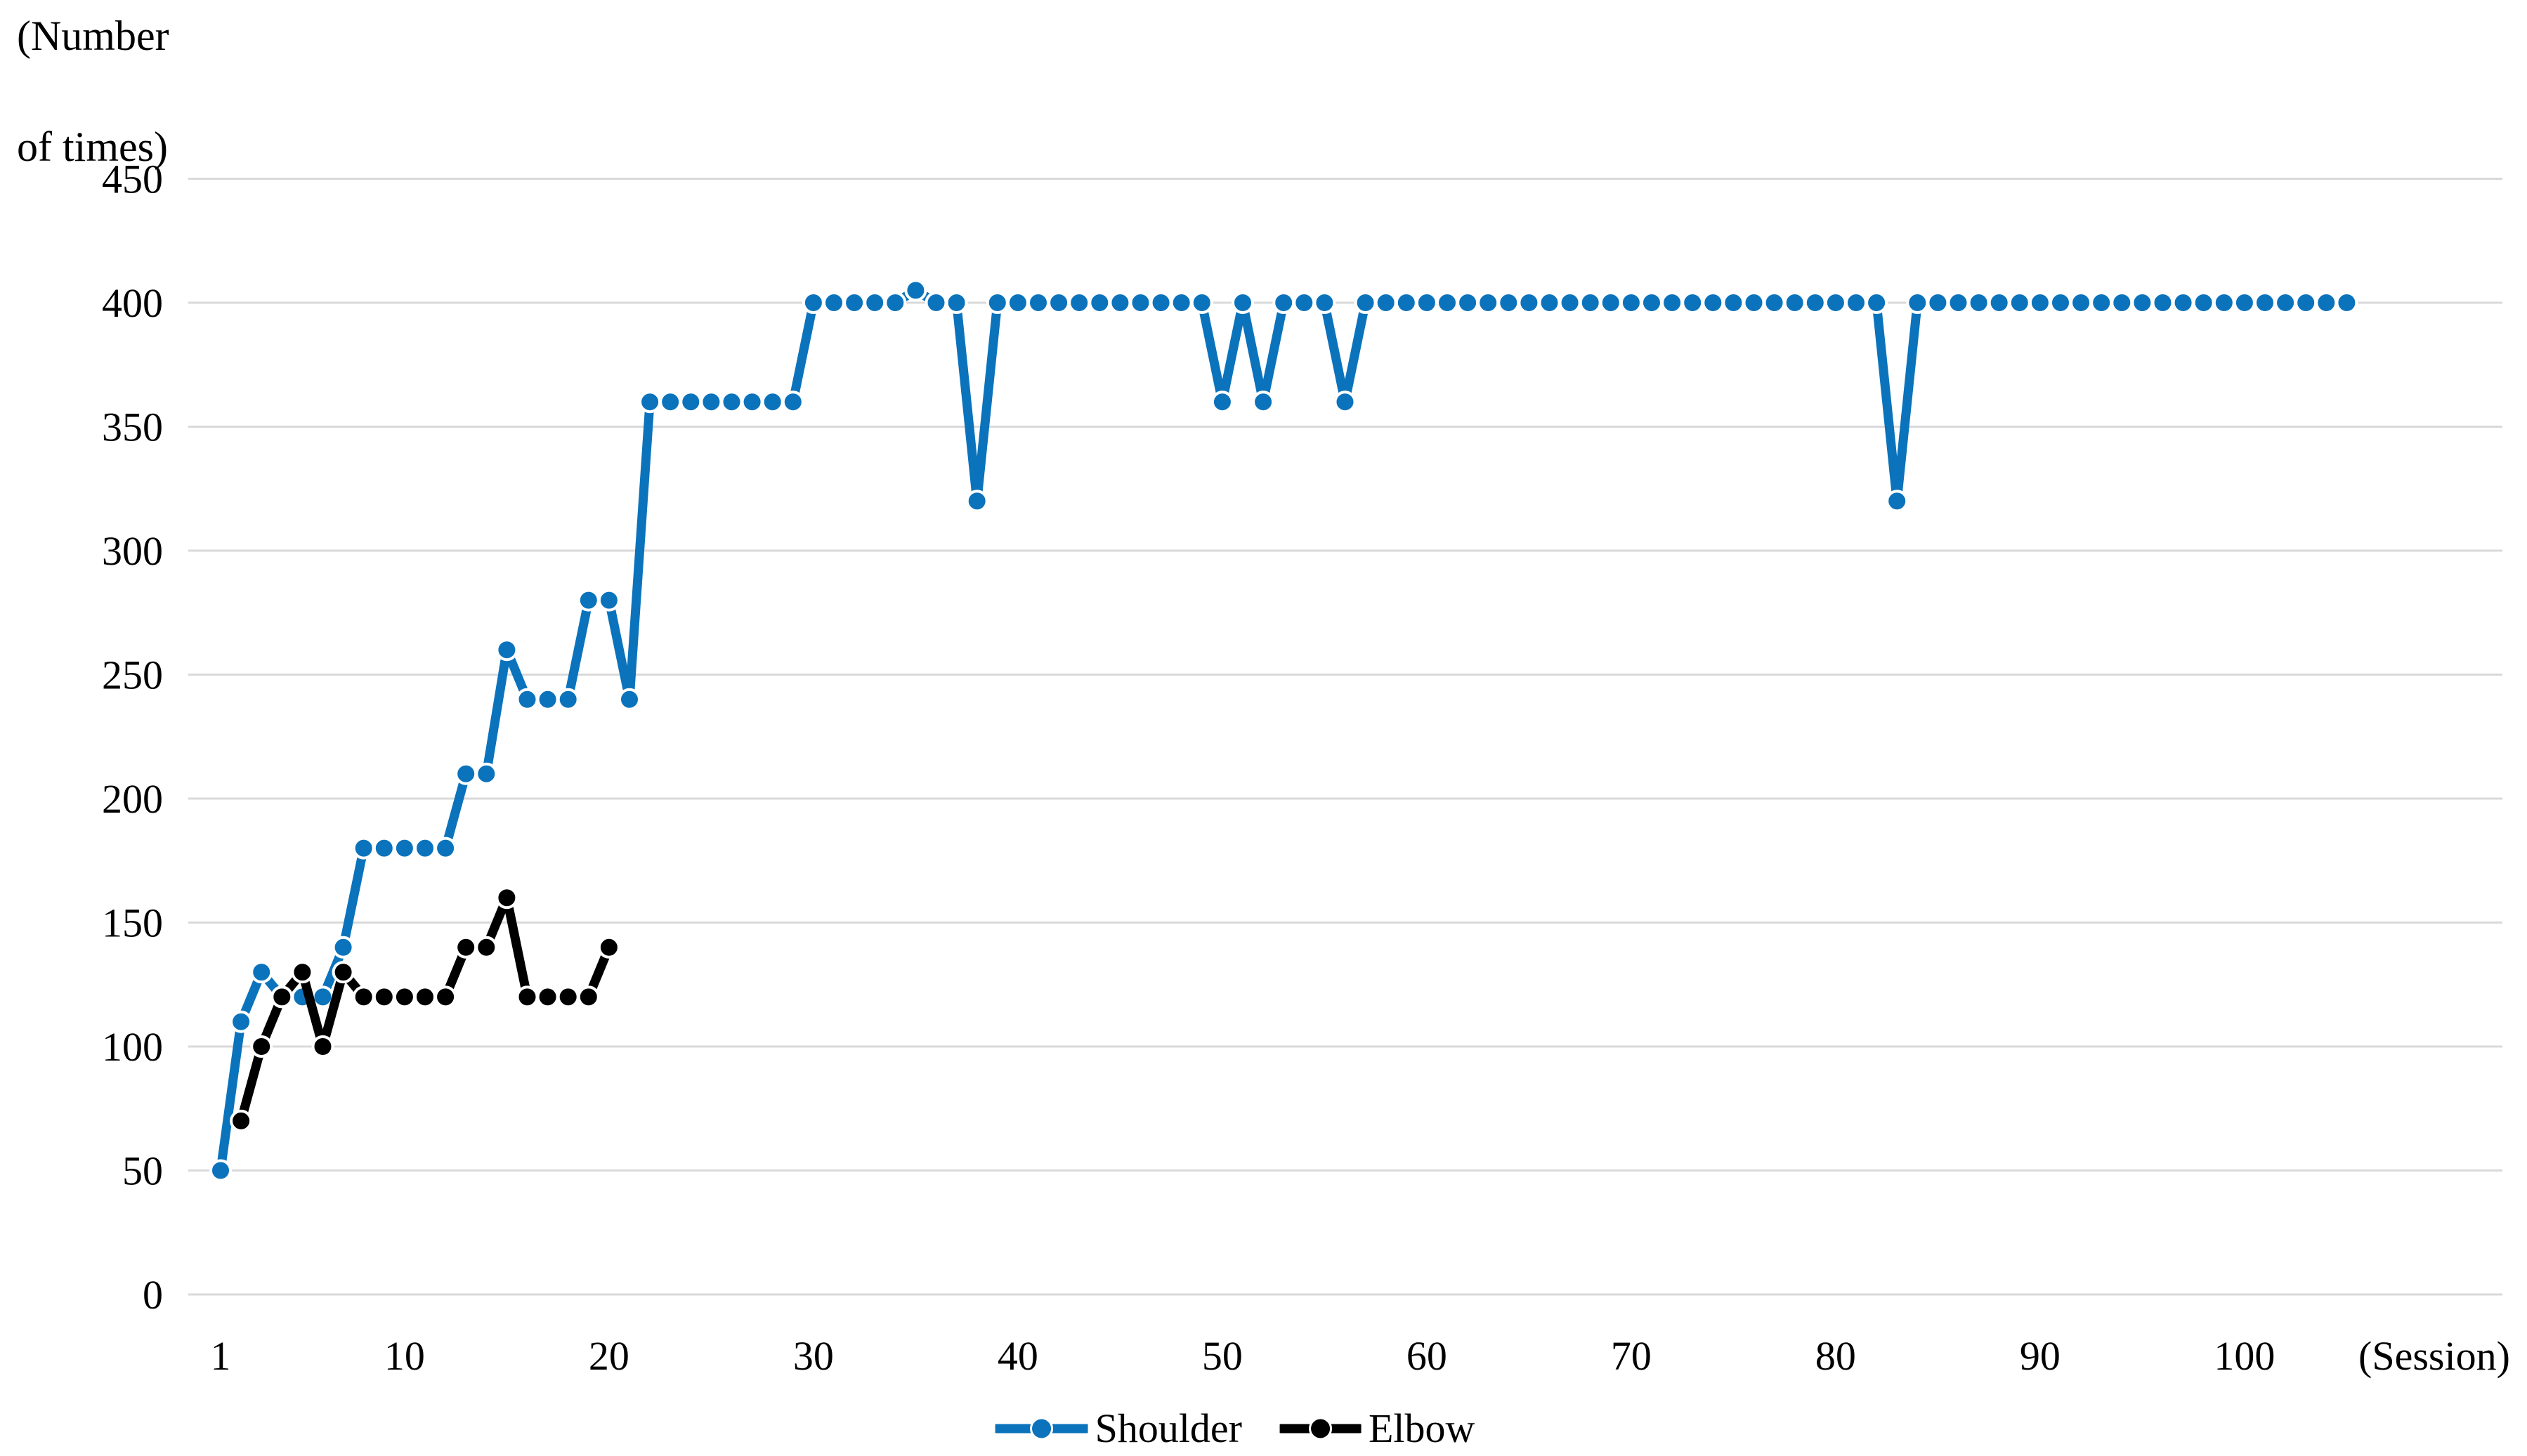 Image resolution: width=2527 pixels, height=1456 pixels. I want to click on data-point-shoulder-s100, so click(2244, 303).